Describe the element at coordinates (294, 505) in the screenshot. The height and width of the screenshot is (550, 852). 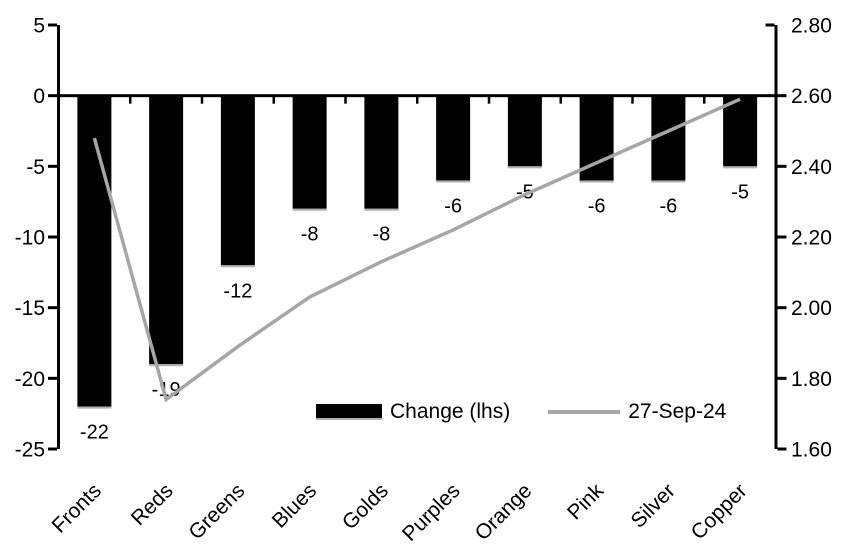
I see `category-label-blues: Blues` at that location.